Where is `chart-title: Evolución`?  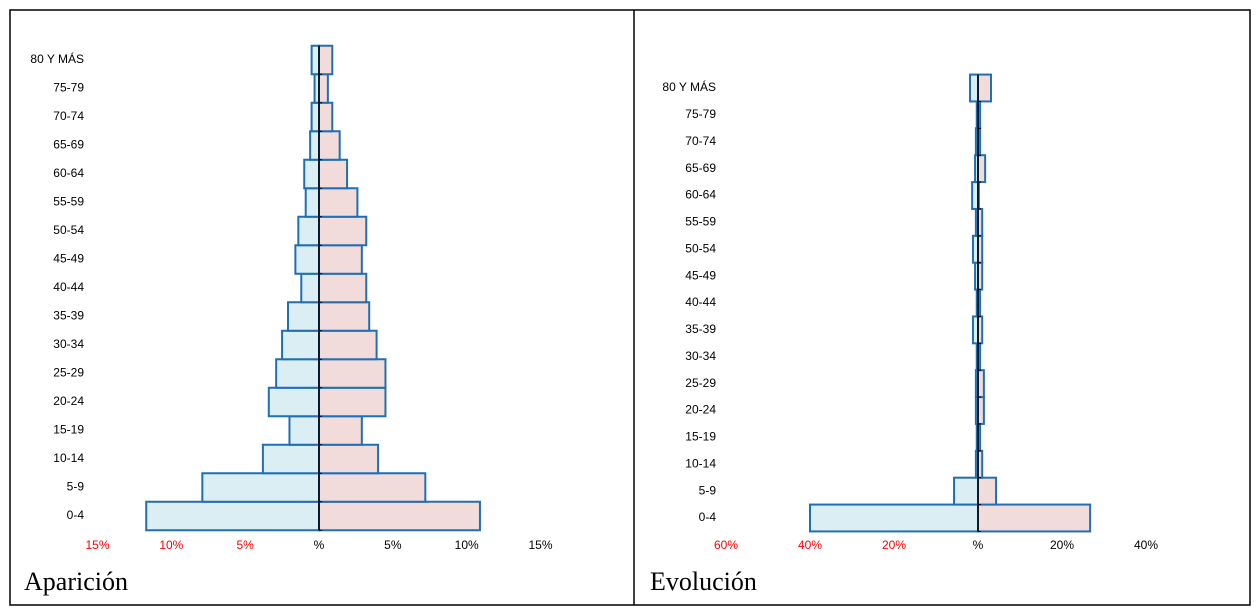 chart-title: Evolución is located at coordinates (703, 581).